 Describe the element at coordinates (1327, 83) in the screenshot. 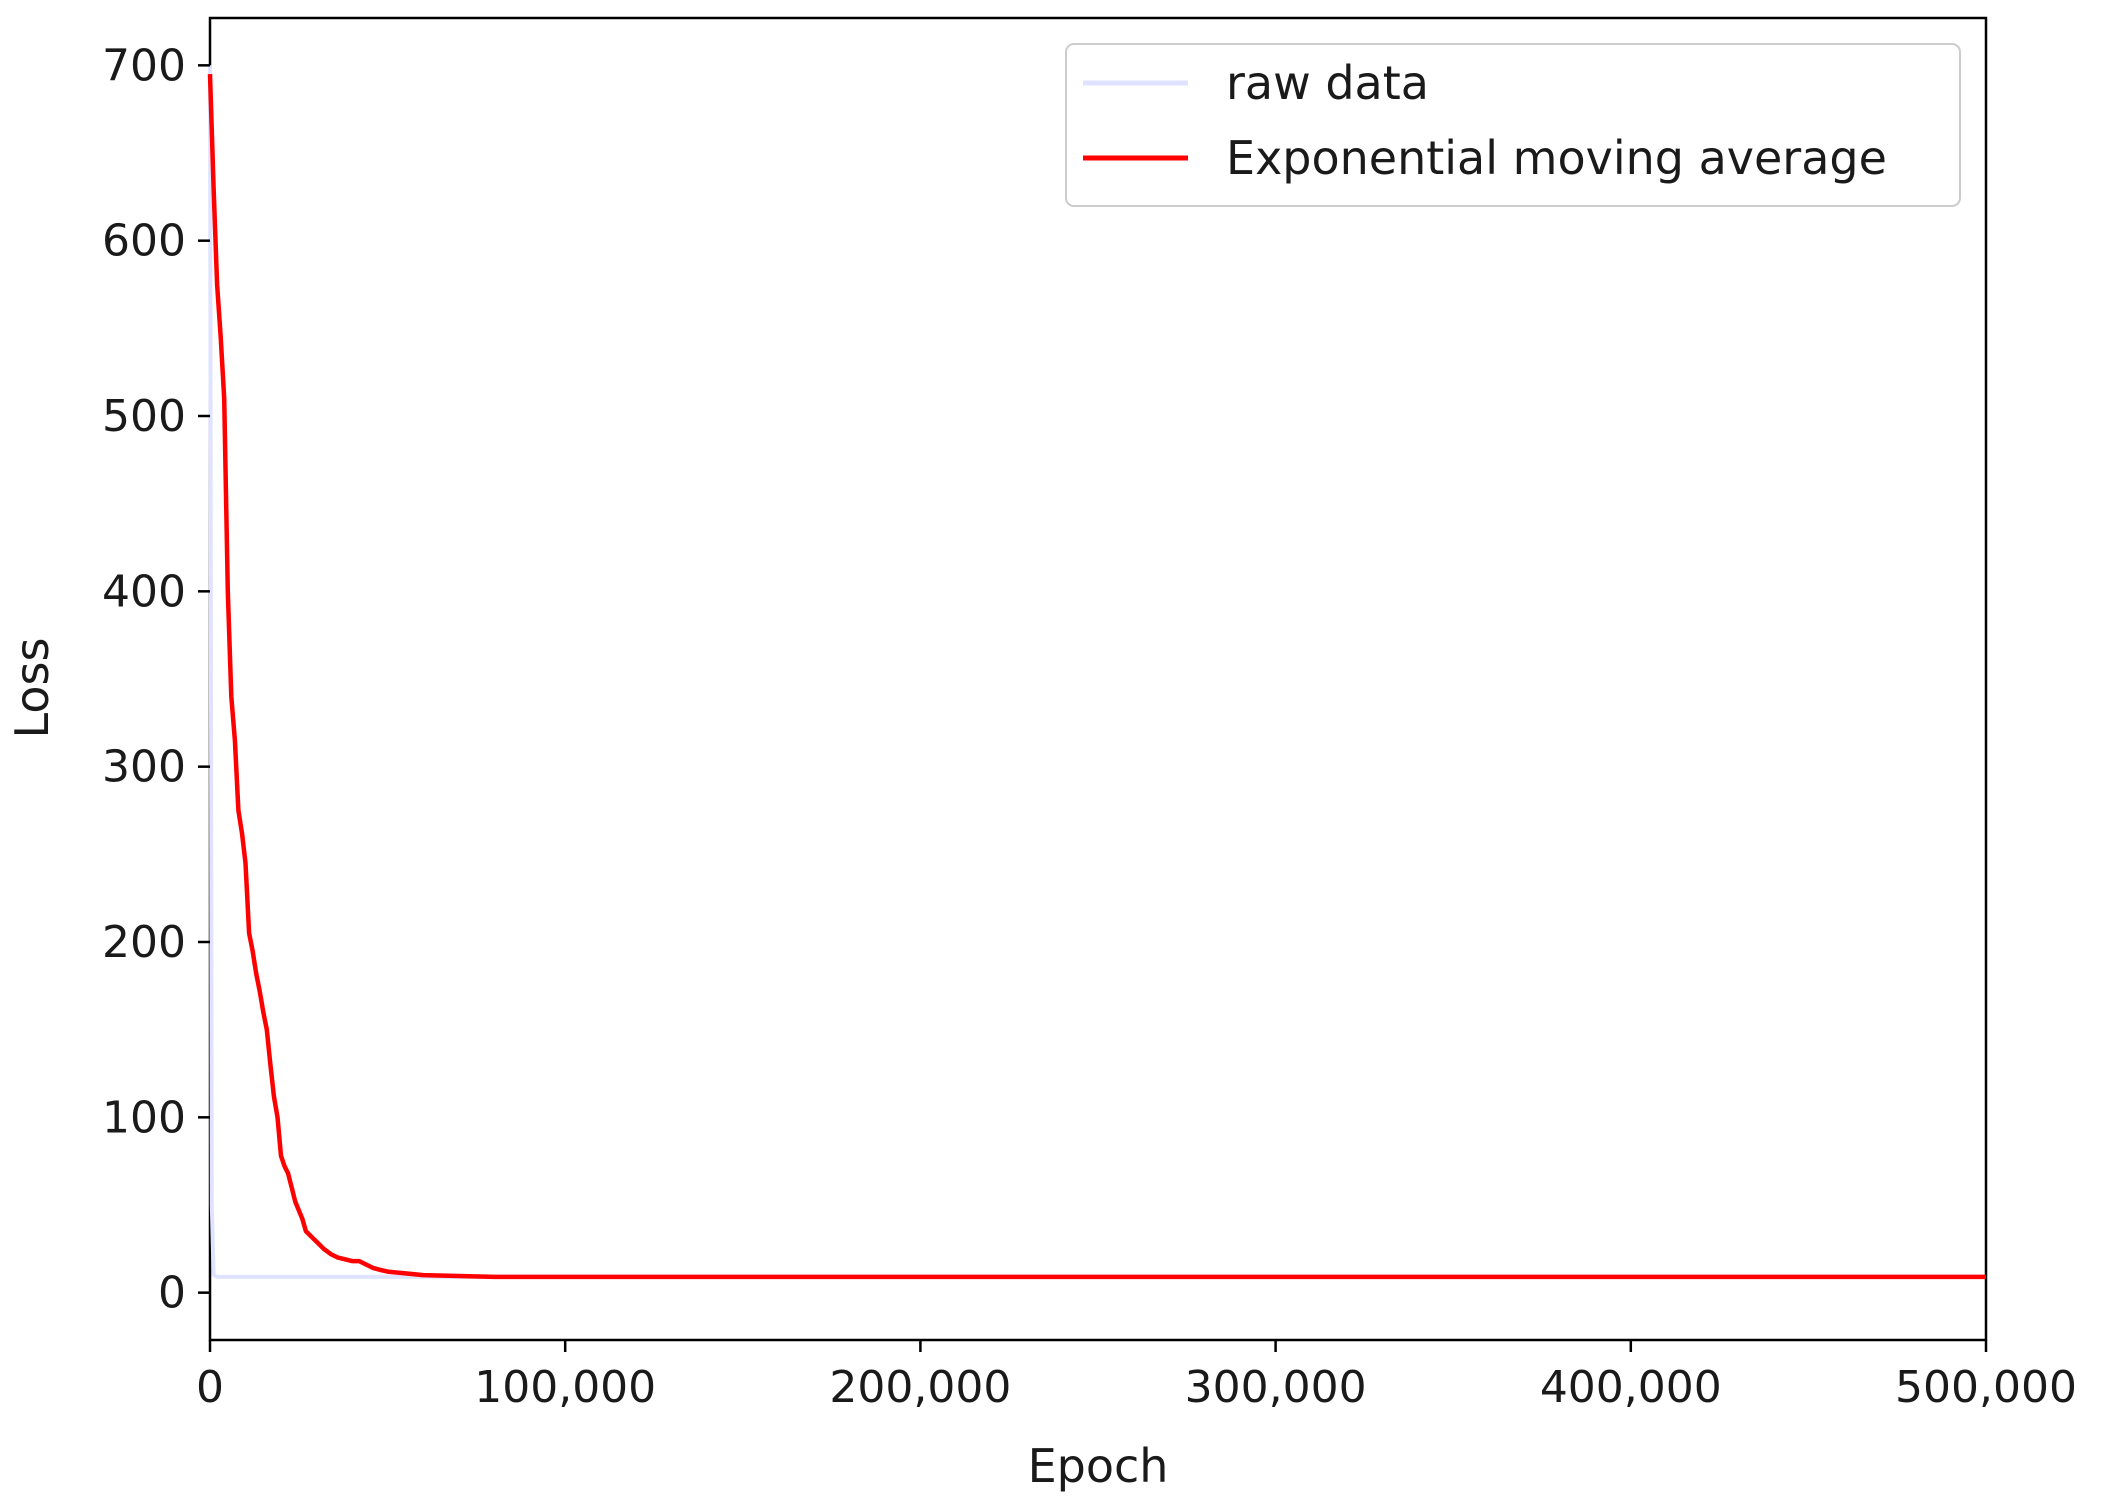

I see `legend-label-raw-data: raw data` at that location.